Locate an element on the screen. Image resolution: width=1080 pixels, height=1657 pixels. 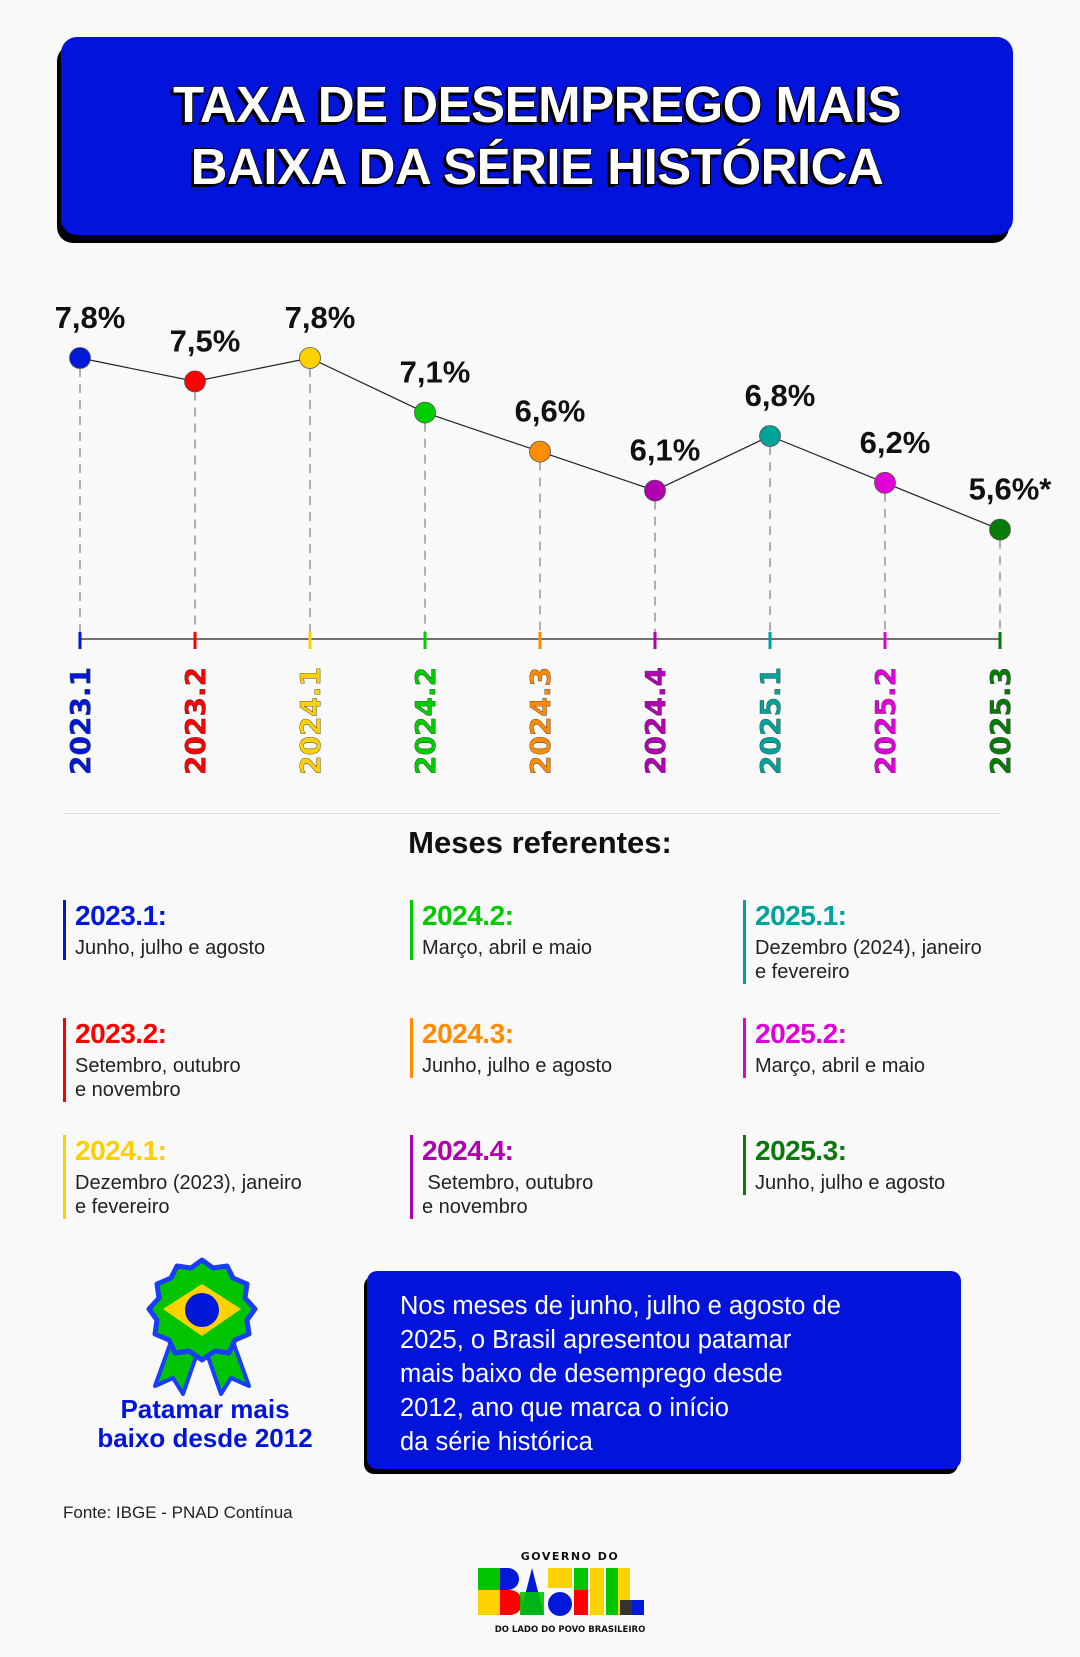
legend-item: 2025.3: Junho, julho e agosto is located at coordinates (899, 1165).